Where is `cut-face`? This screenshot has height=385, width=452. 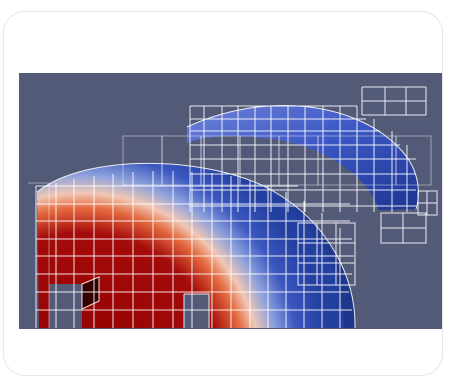 cut-face is located at coordinates (90, 293).